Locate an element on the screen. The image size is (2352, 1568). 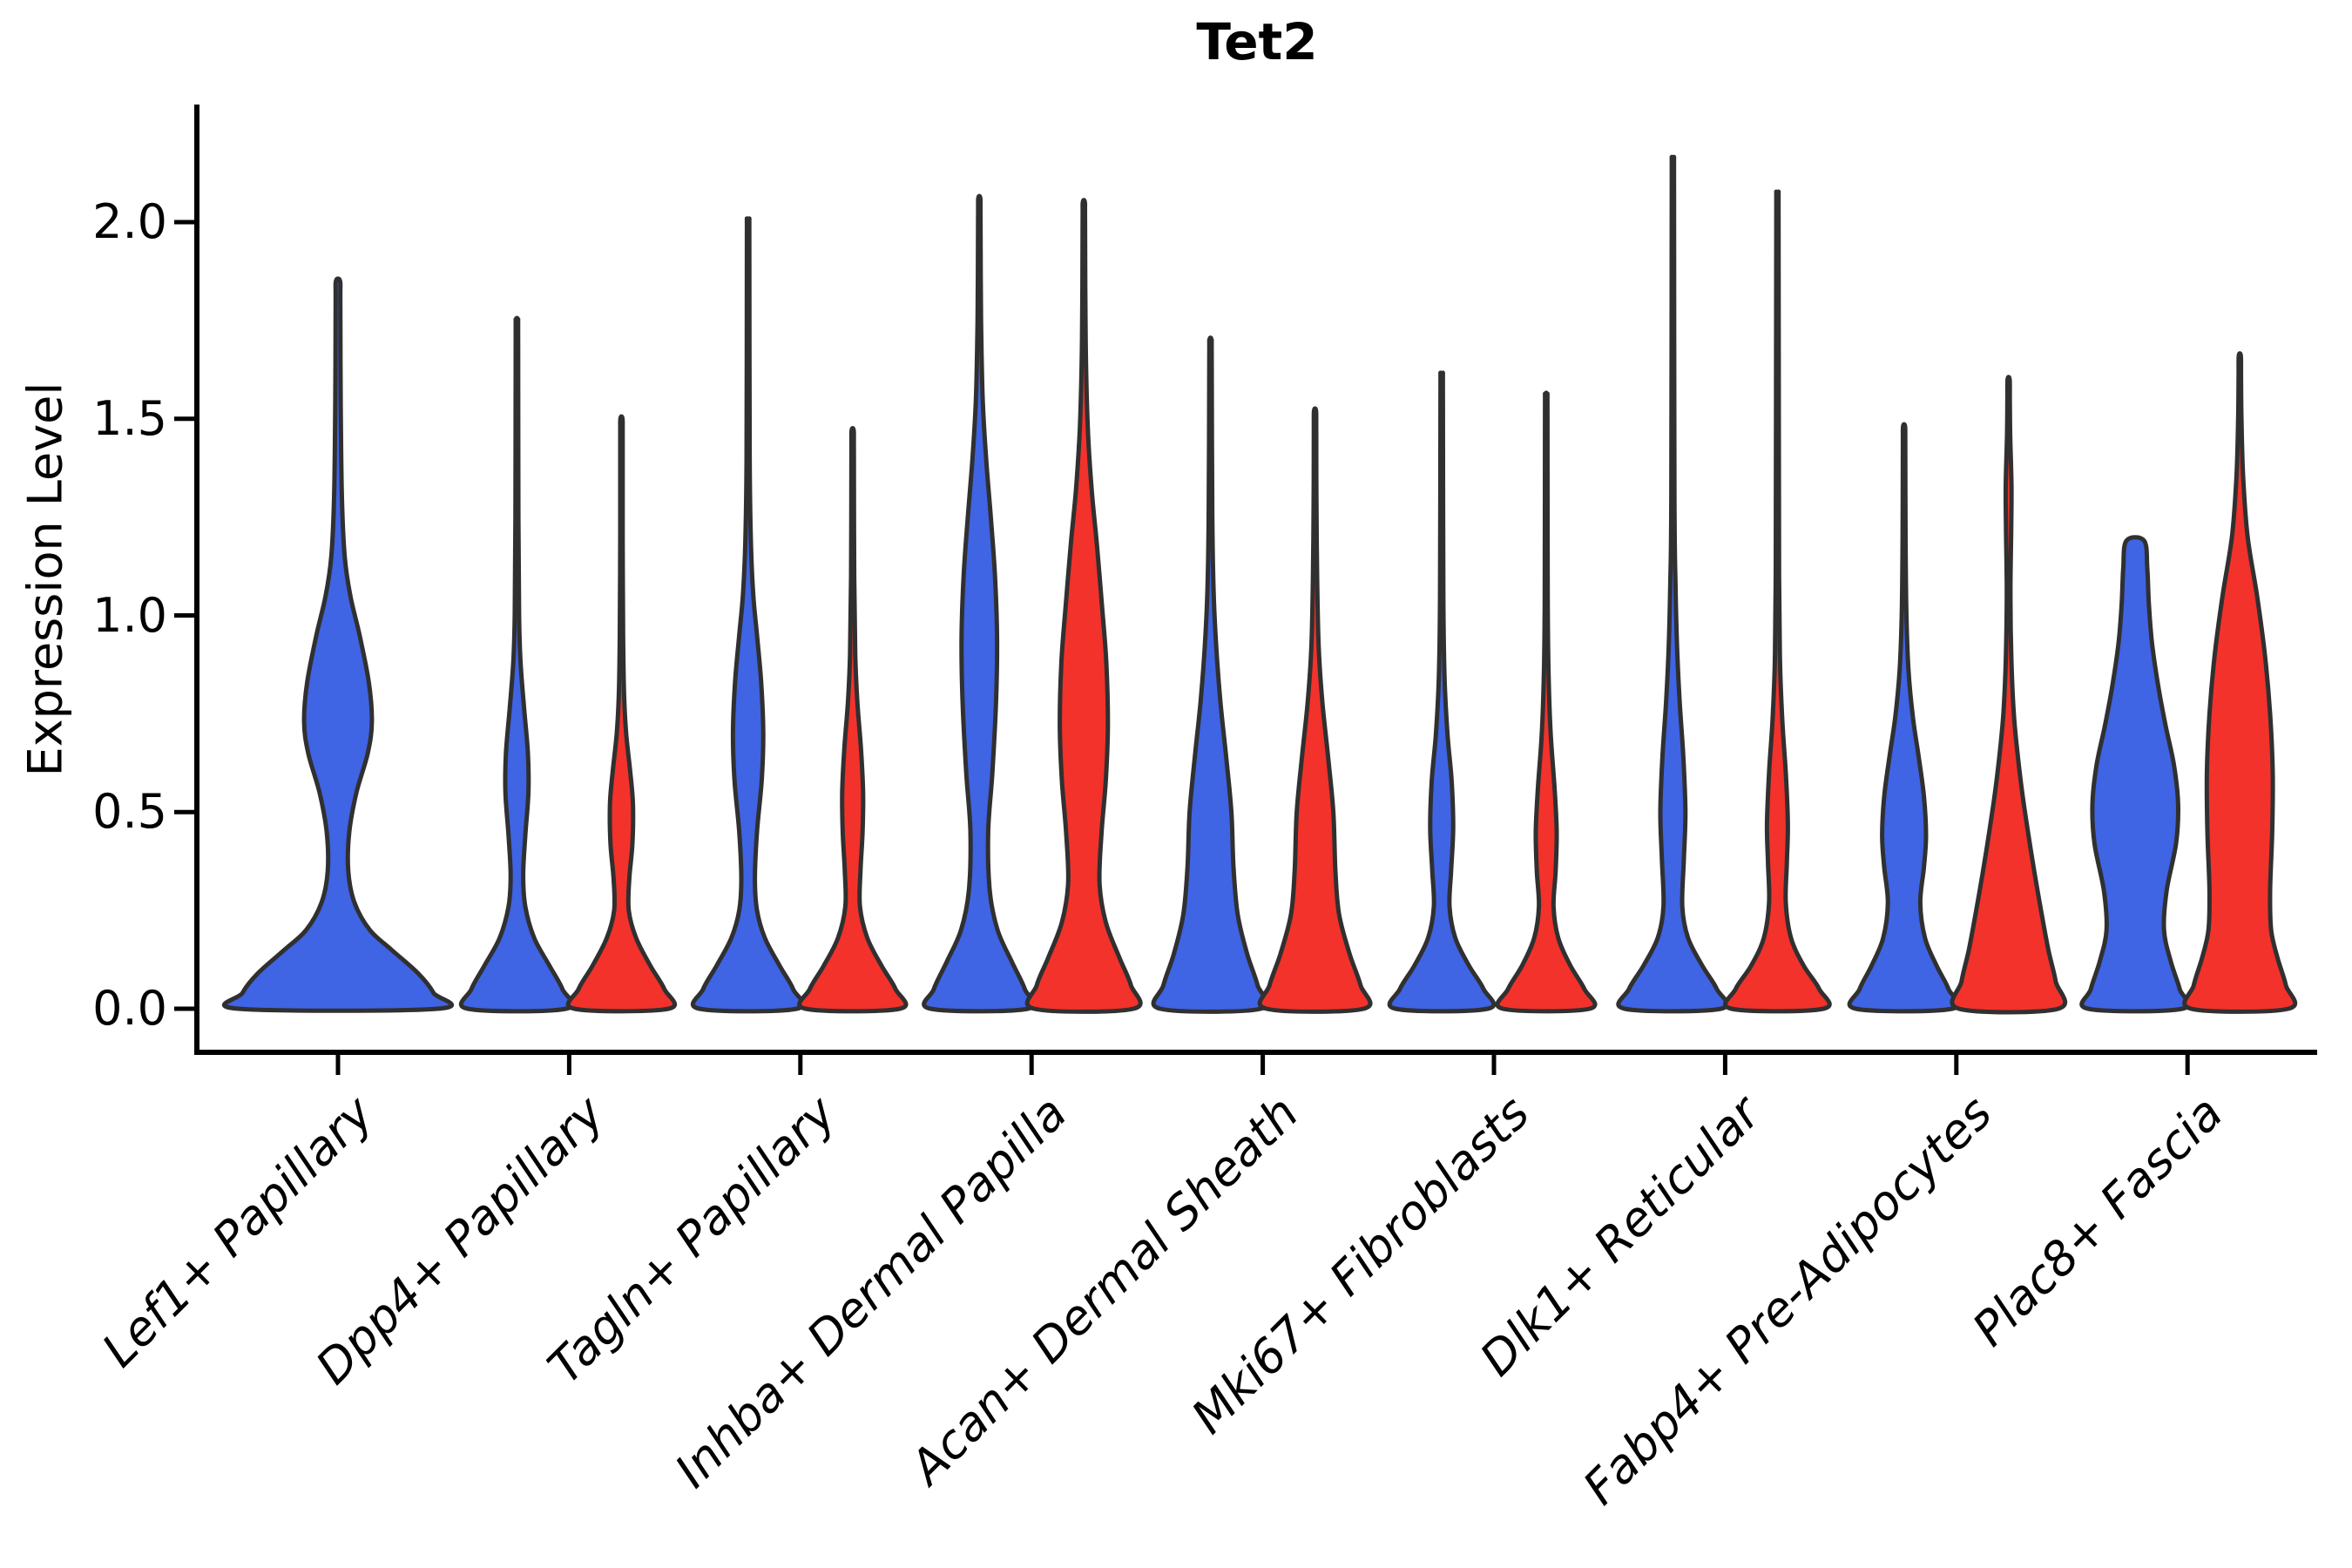
violin-plac8-fascia-blue is located at coordinates (2135, 775).